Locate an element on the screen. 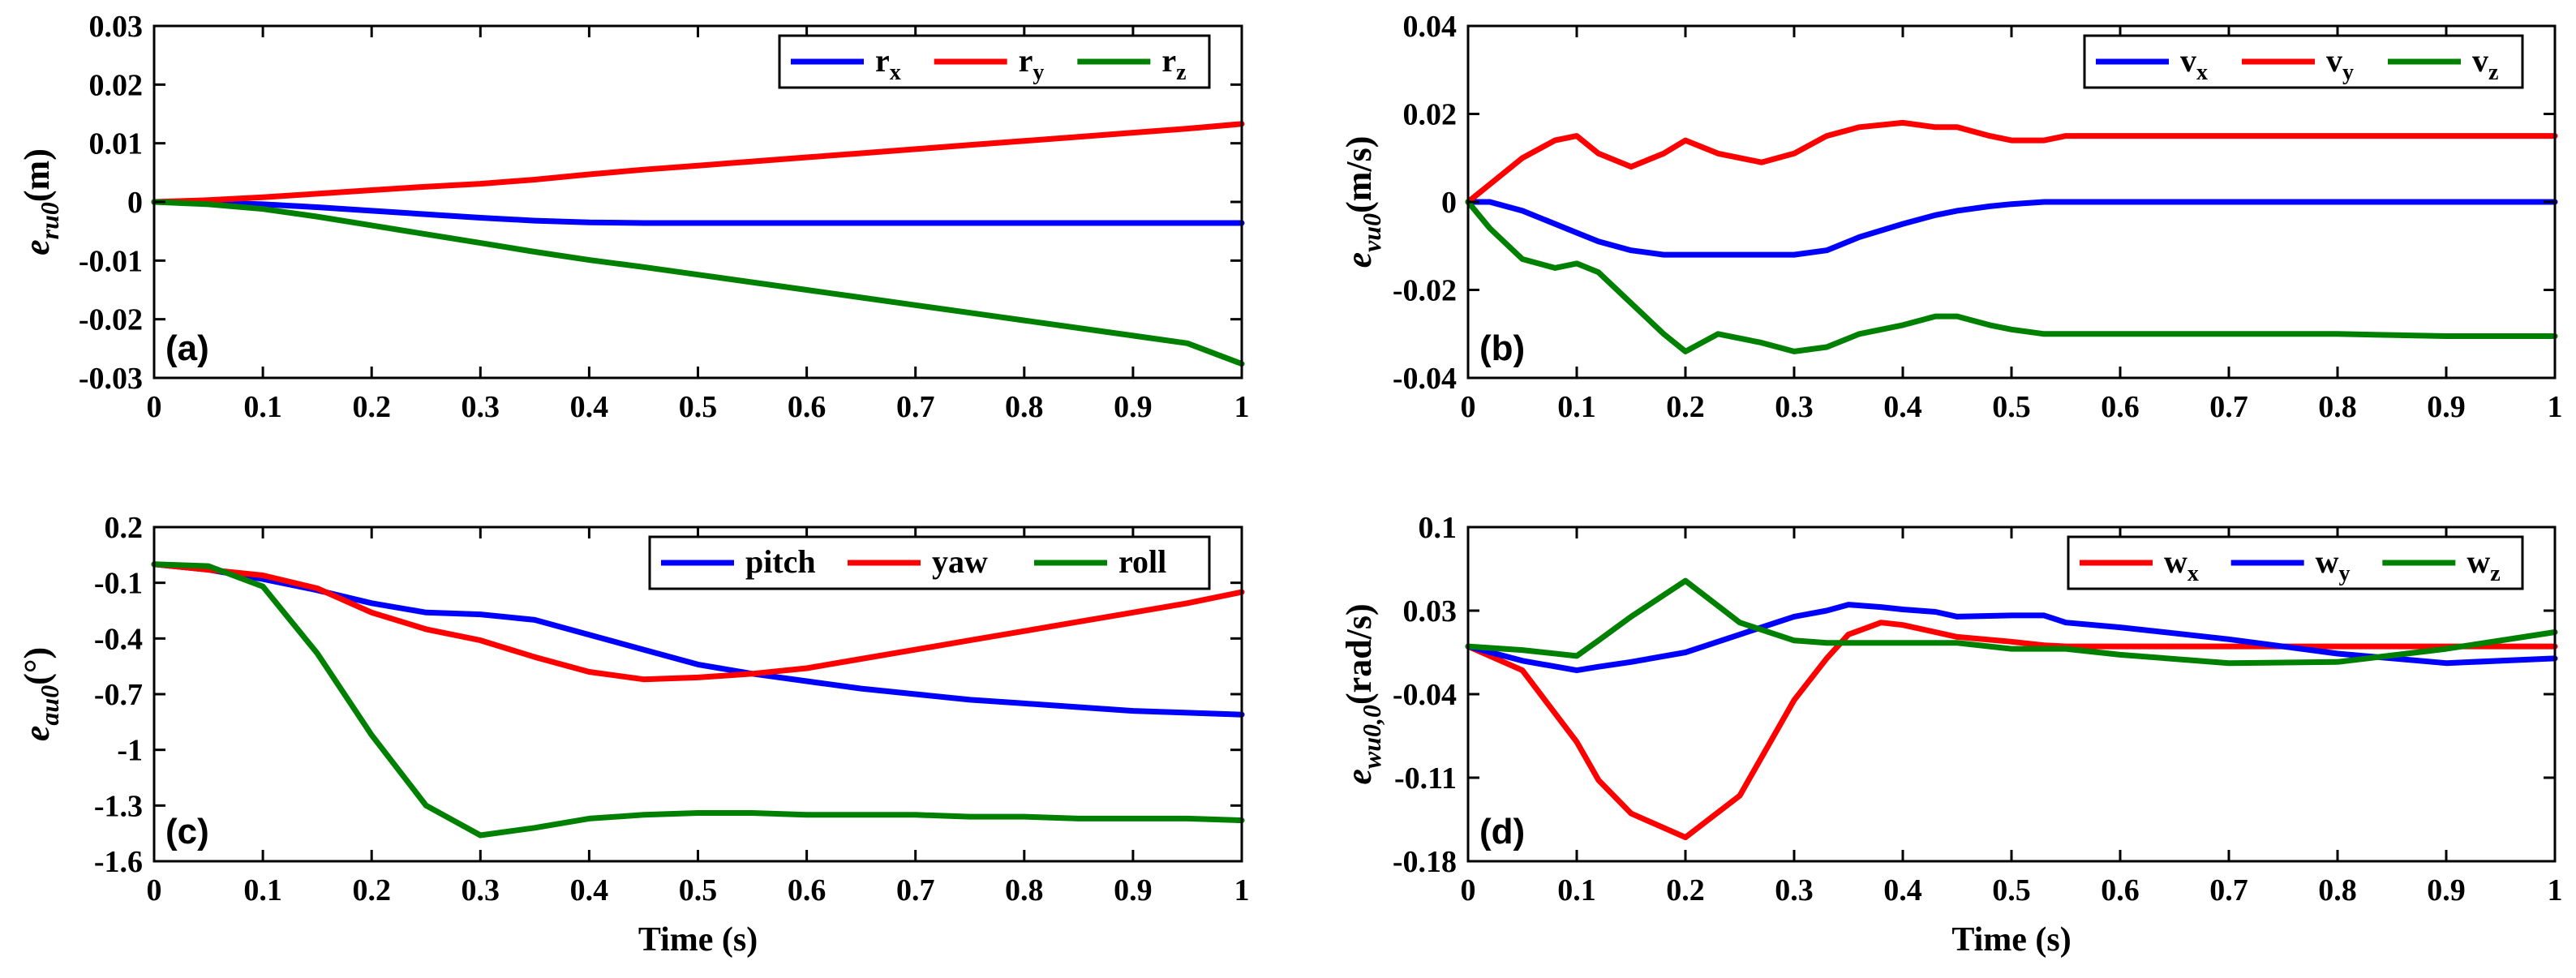  y-tick-label: -1.3 is located at coordinates (119, 806).